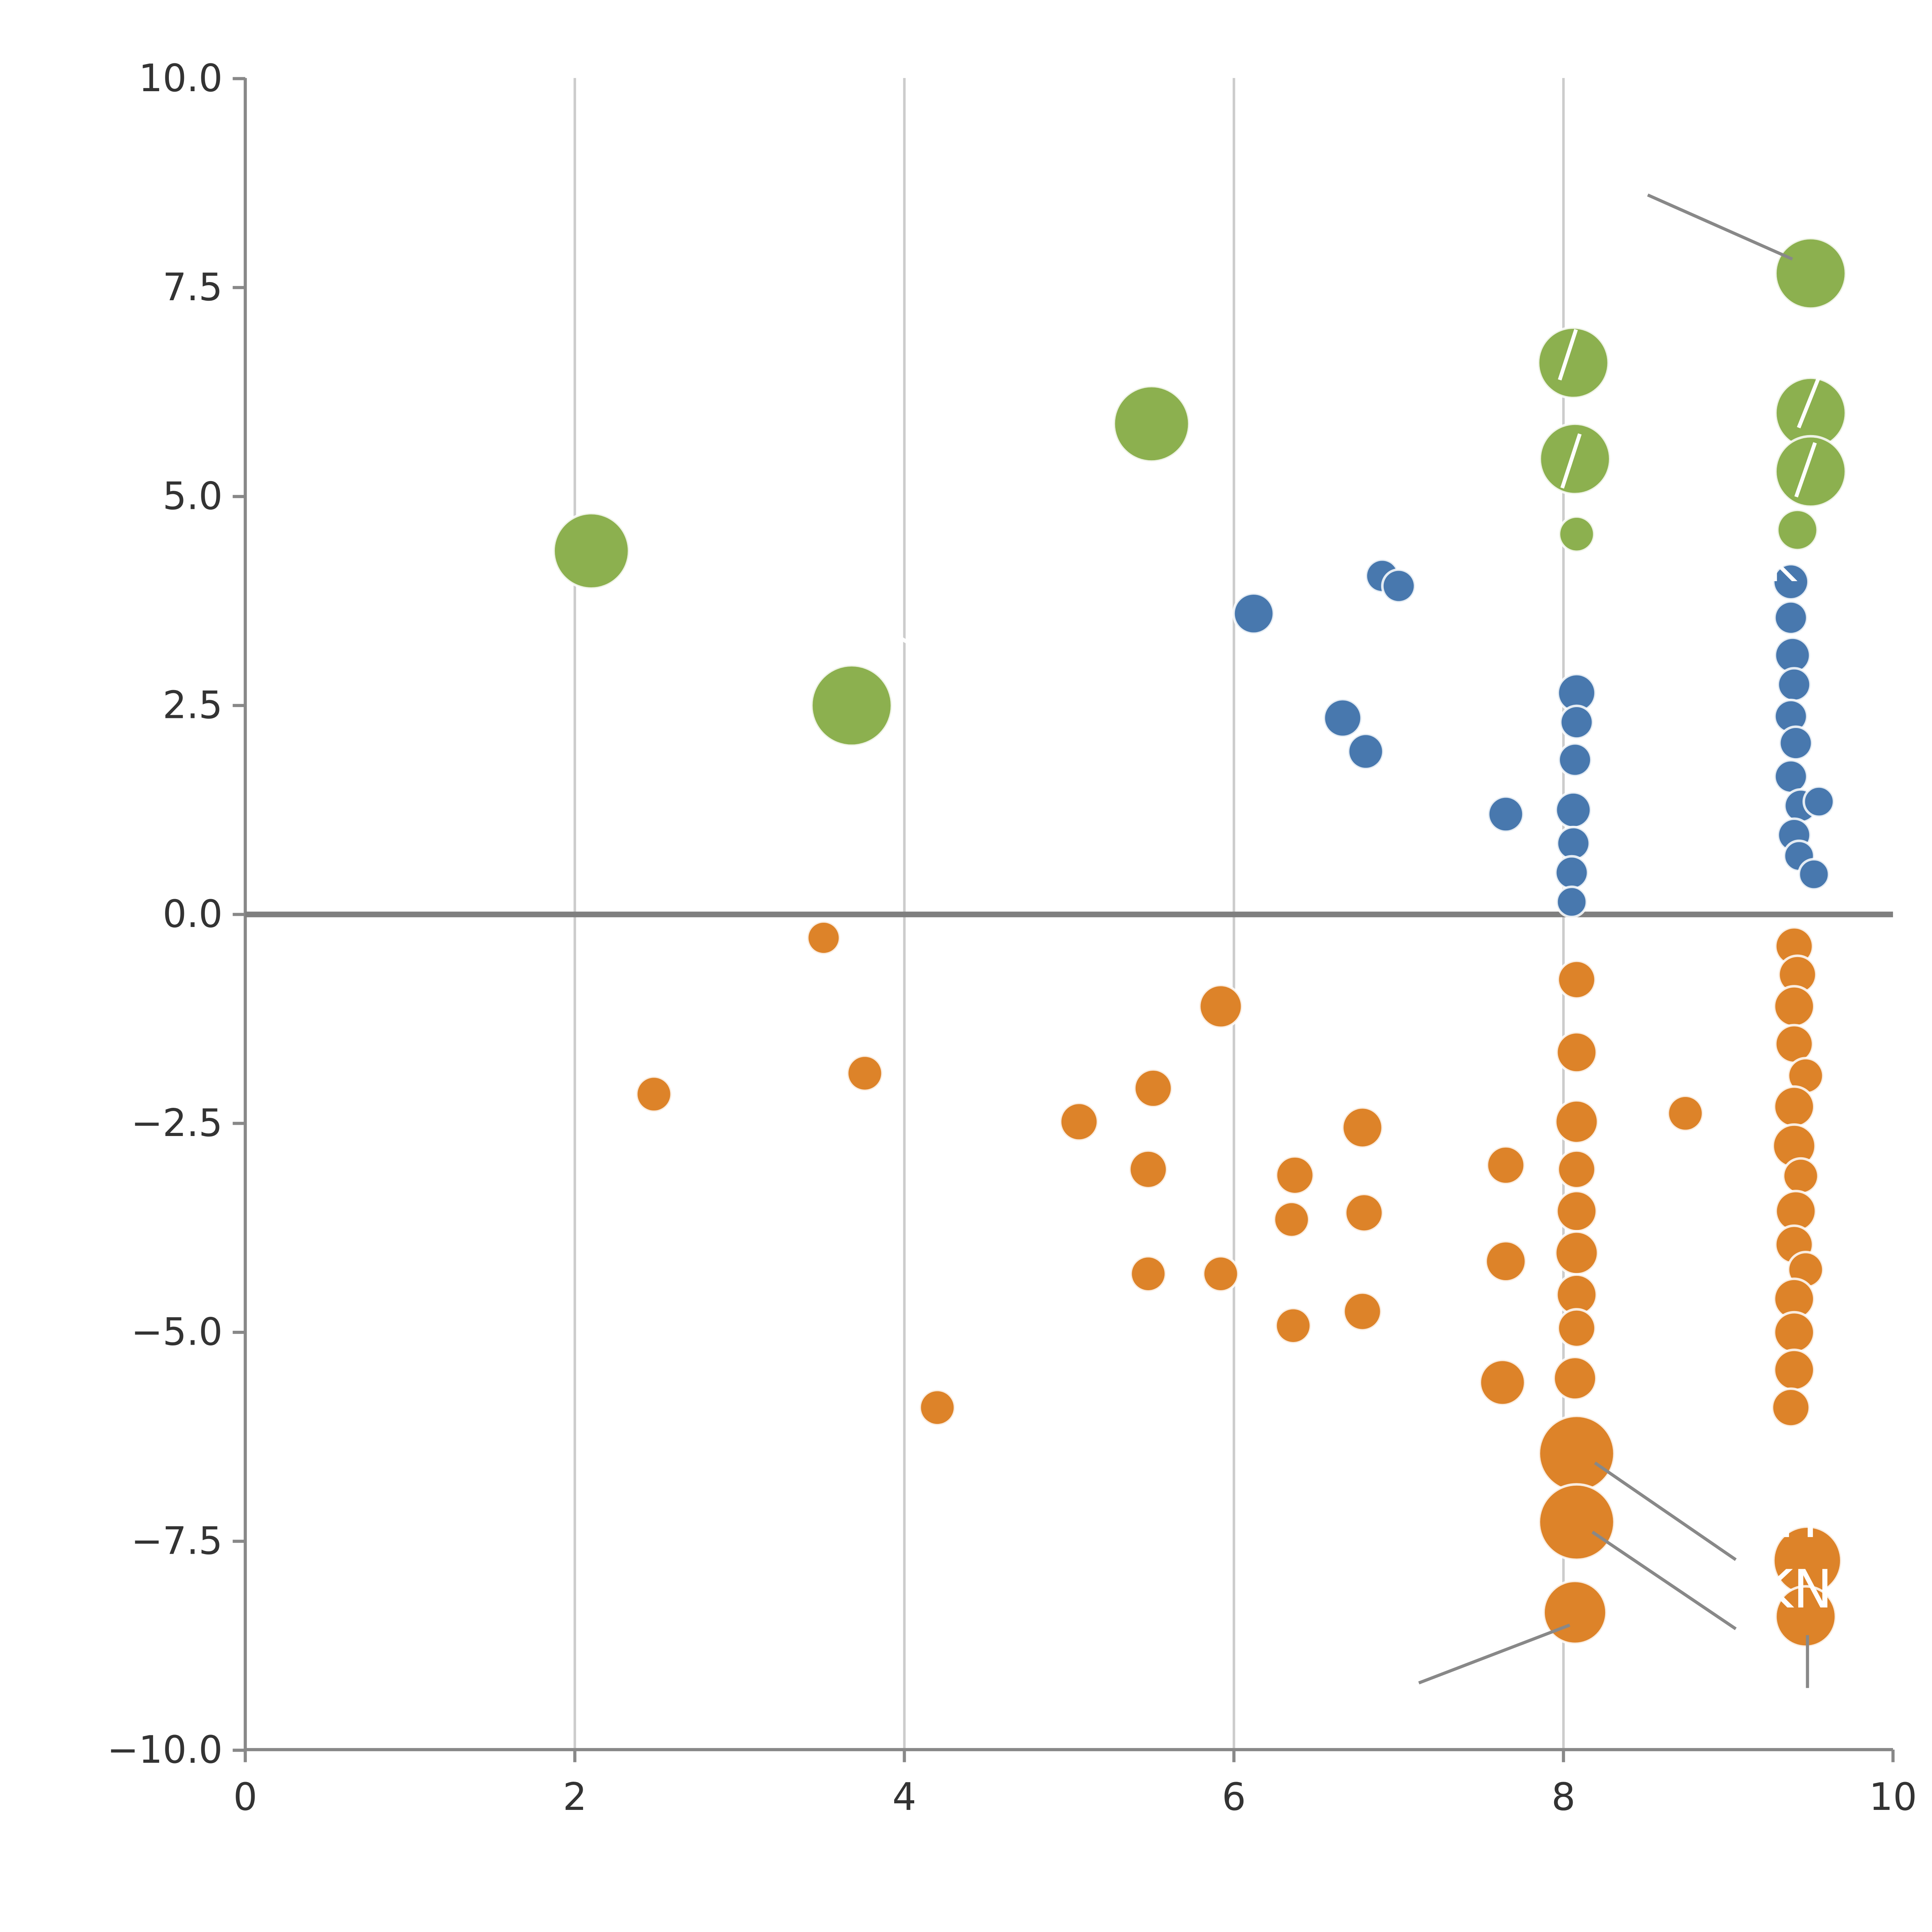 The image size is (1932, 1932). What do you see at coordinates (177, 1332) in the screenshot?
I see `y-tick-label: −5.0` at bounding box center [177, 1332].